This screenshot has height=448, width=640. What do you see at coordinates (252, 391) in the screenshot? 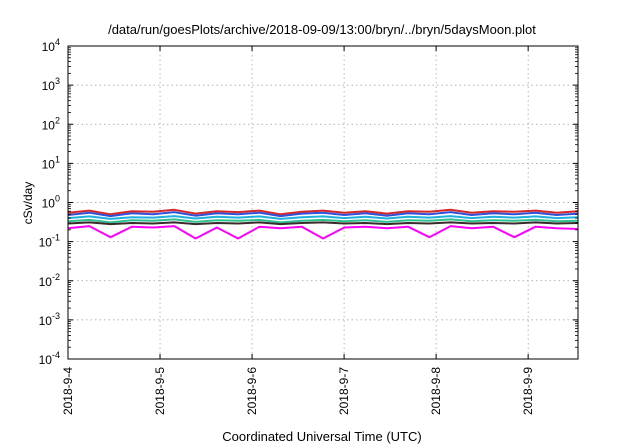
I see `x-tick-label: 2018-9-6` at bounding box center [252, 391].